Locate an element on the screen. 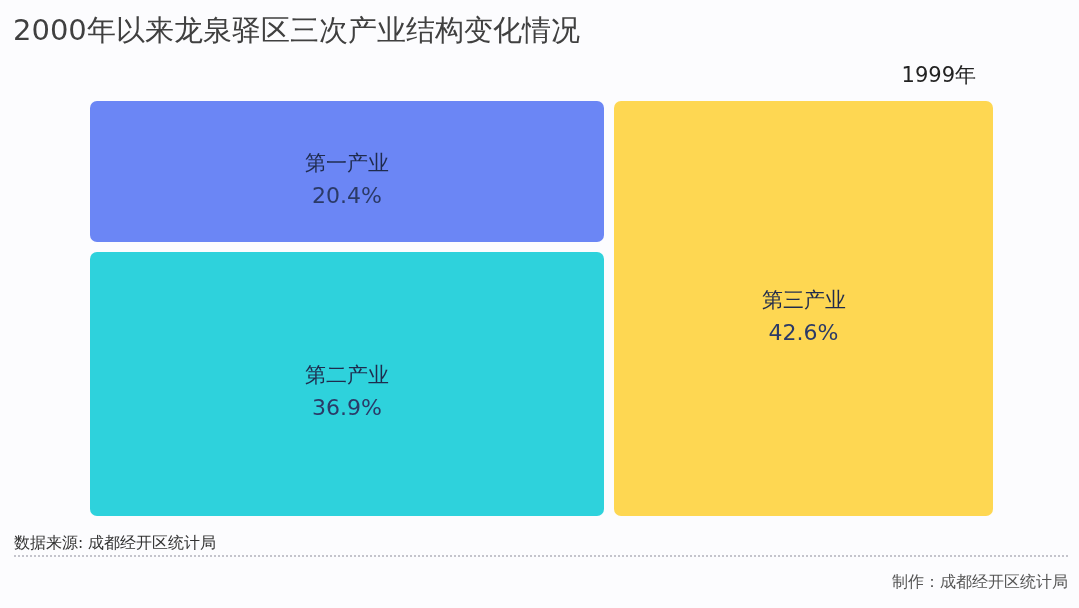 Image resolution: width=1079 pixels, height=608 pixels. category-label: 第三产业 is located at coordinates (803, 299).